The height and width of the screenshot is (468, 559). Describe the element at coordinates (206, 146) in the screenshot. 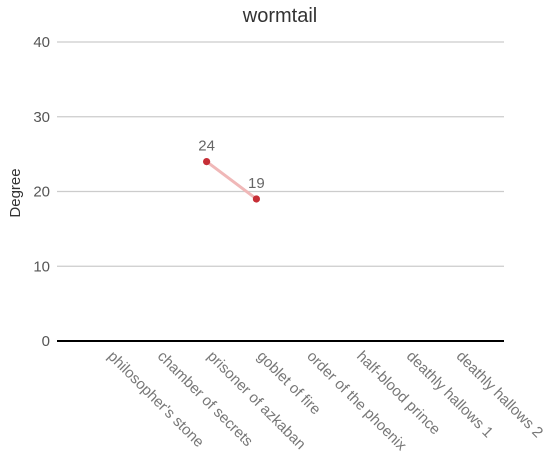

I see `data-label: 24` at that location.